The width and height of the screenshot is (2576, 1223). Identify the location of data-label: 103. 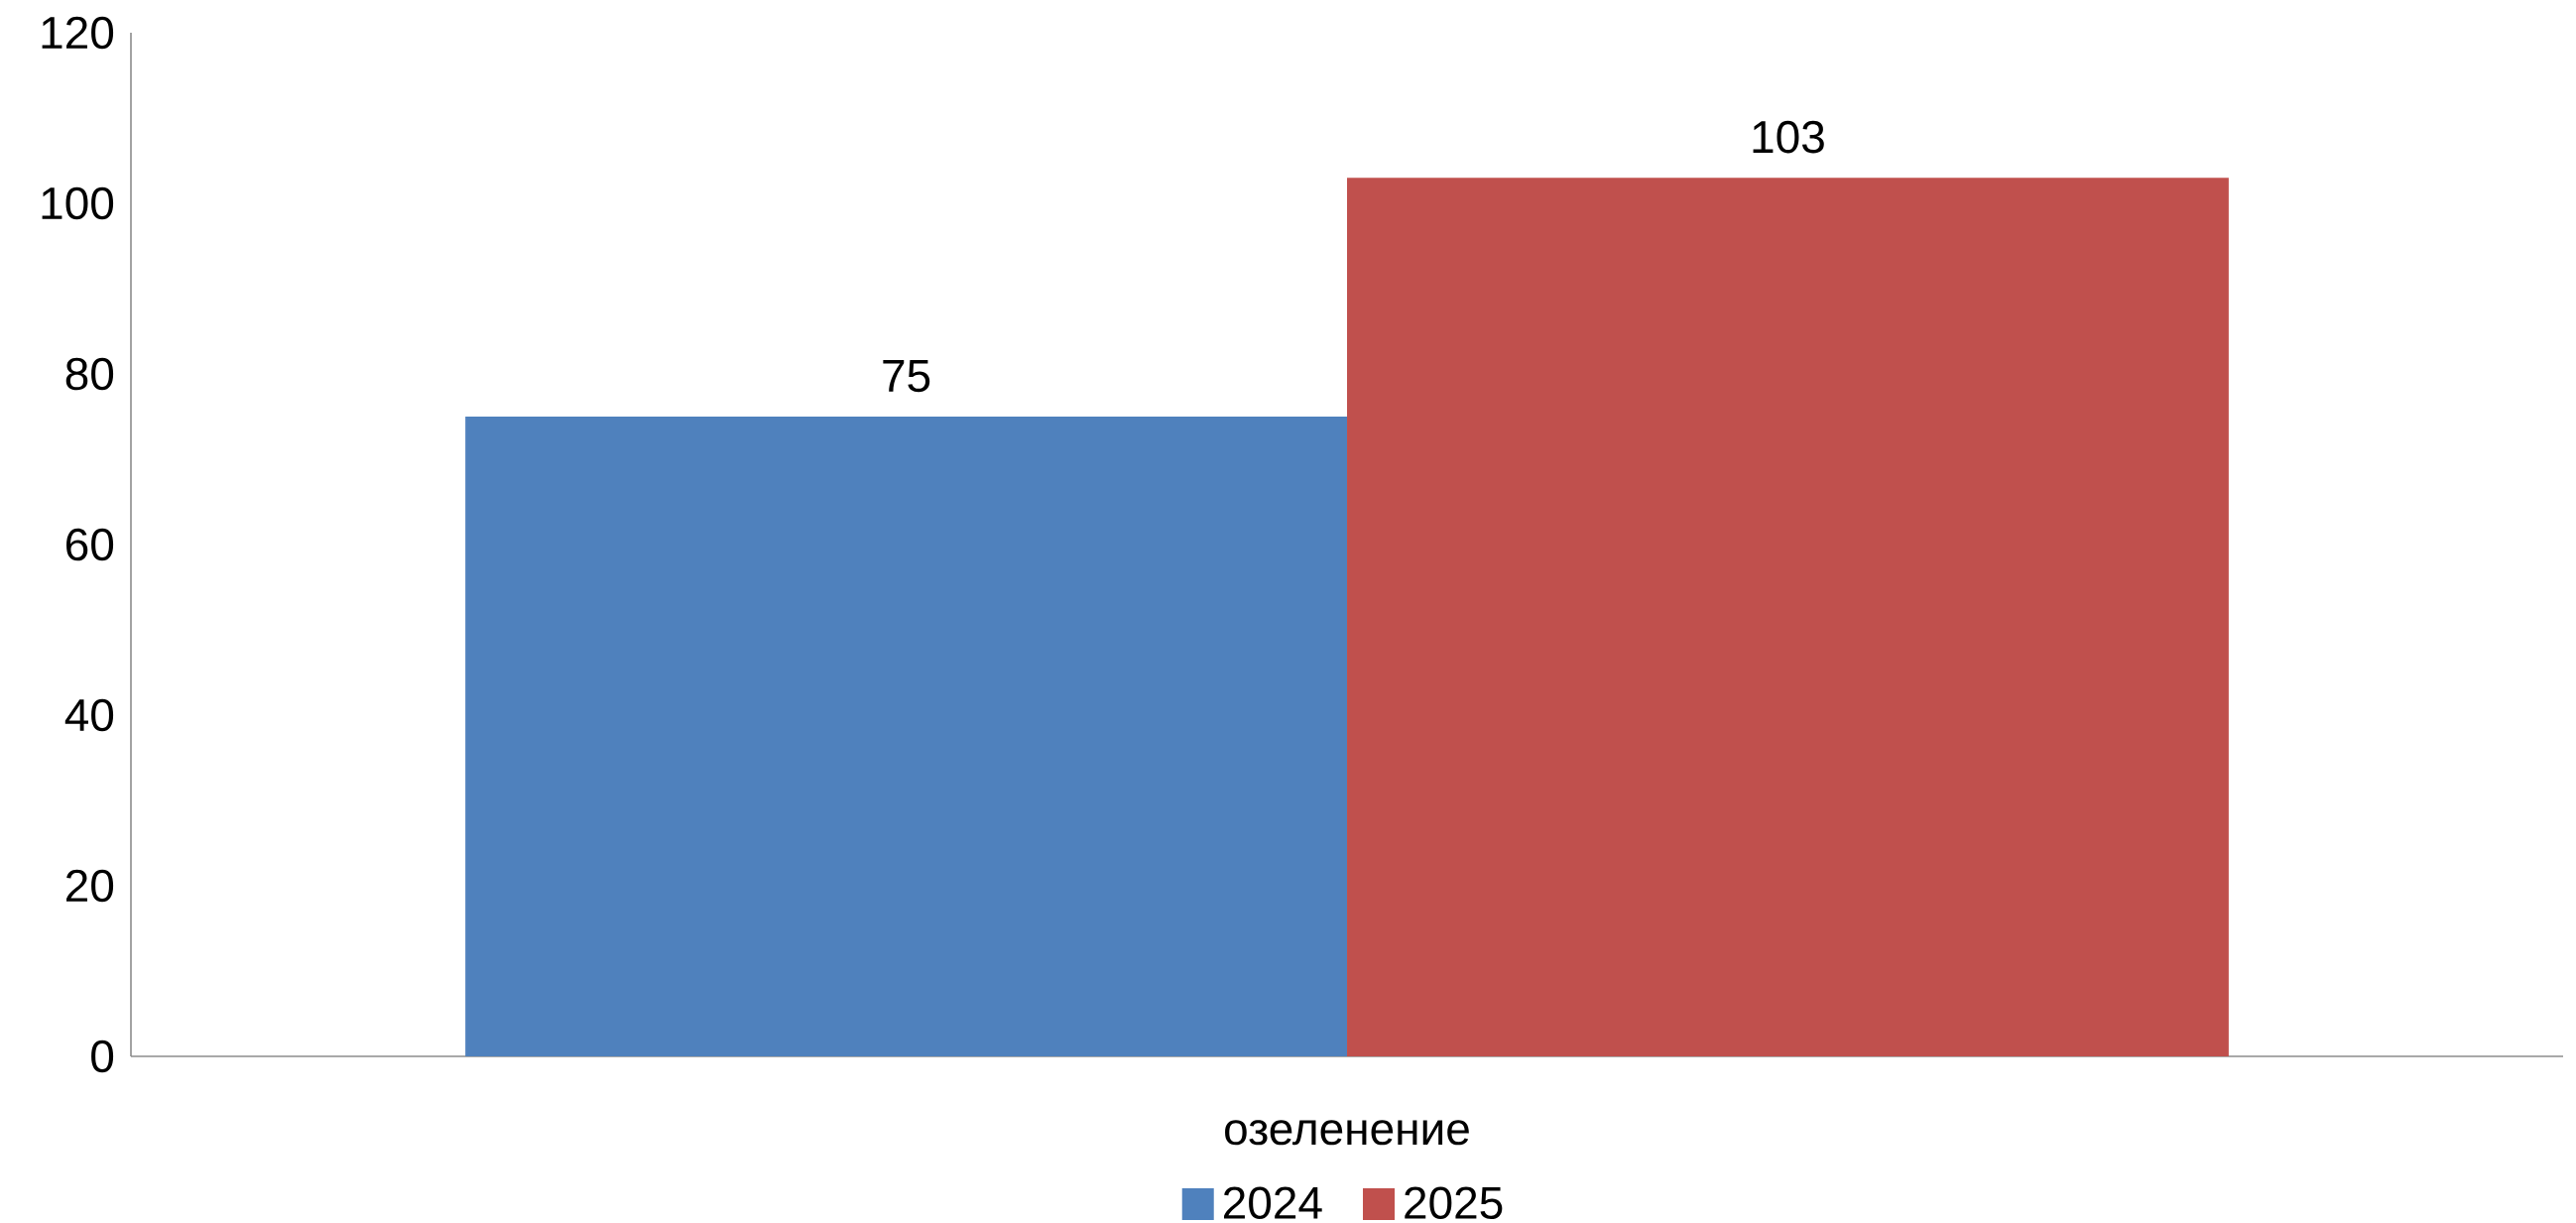
(1788, 137).